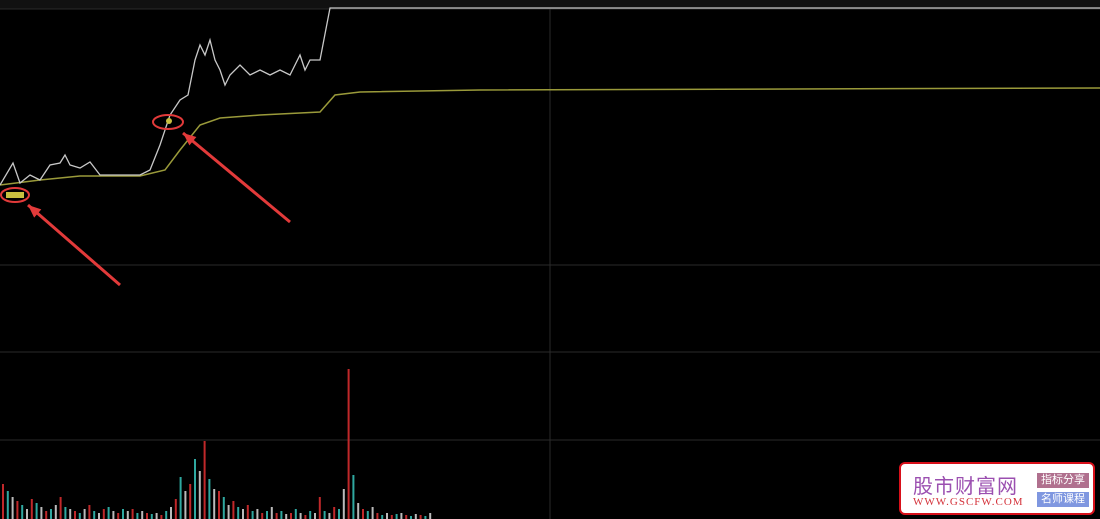 This screenshot has width=1100, height=519. What do you see at coordinates (965, 486) in the screenshot?
I see `logo-name: 股市财富网` at bounding box center [965, 486].